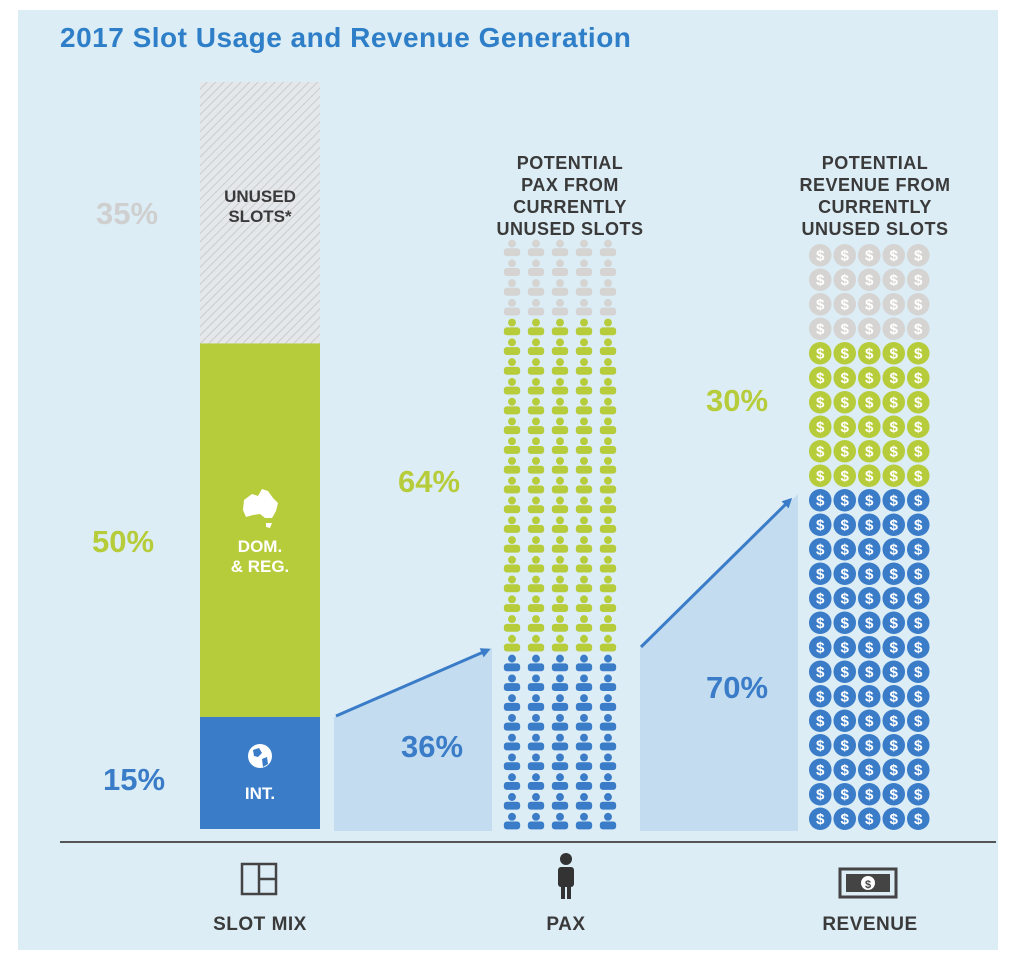  Describe the element at coordinates (868, 883) in the screenshot. I see `banknote-icon: $` at that location.